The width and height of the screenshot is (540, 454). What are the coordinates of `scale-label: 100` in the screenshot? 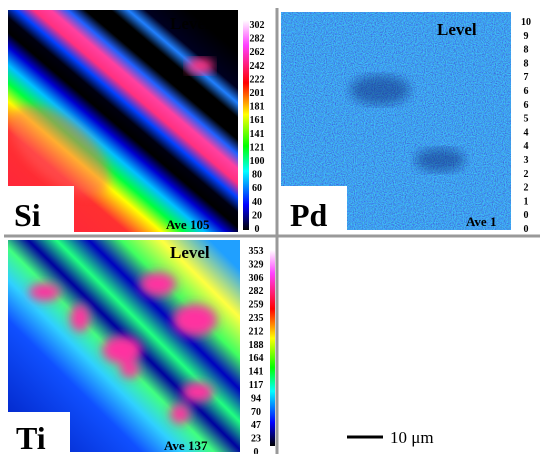 It's located at (257, 161).